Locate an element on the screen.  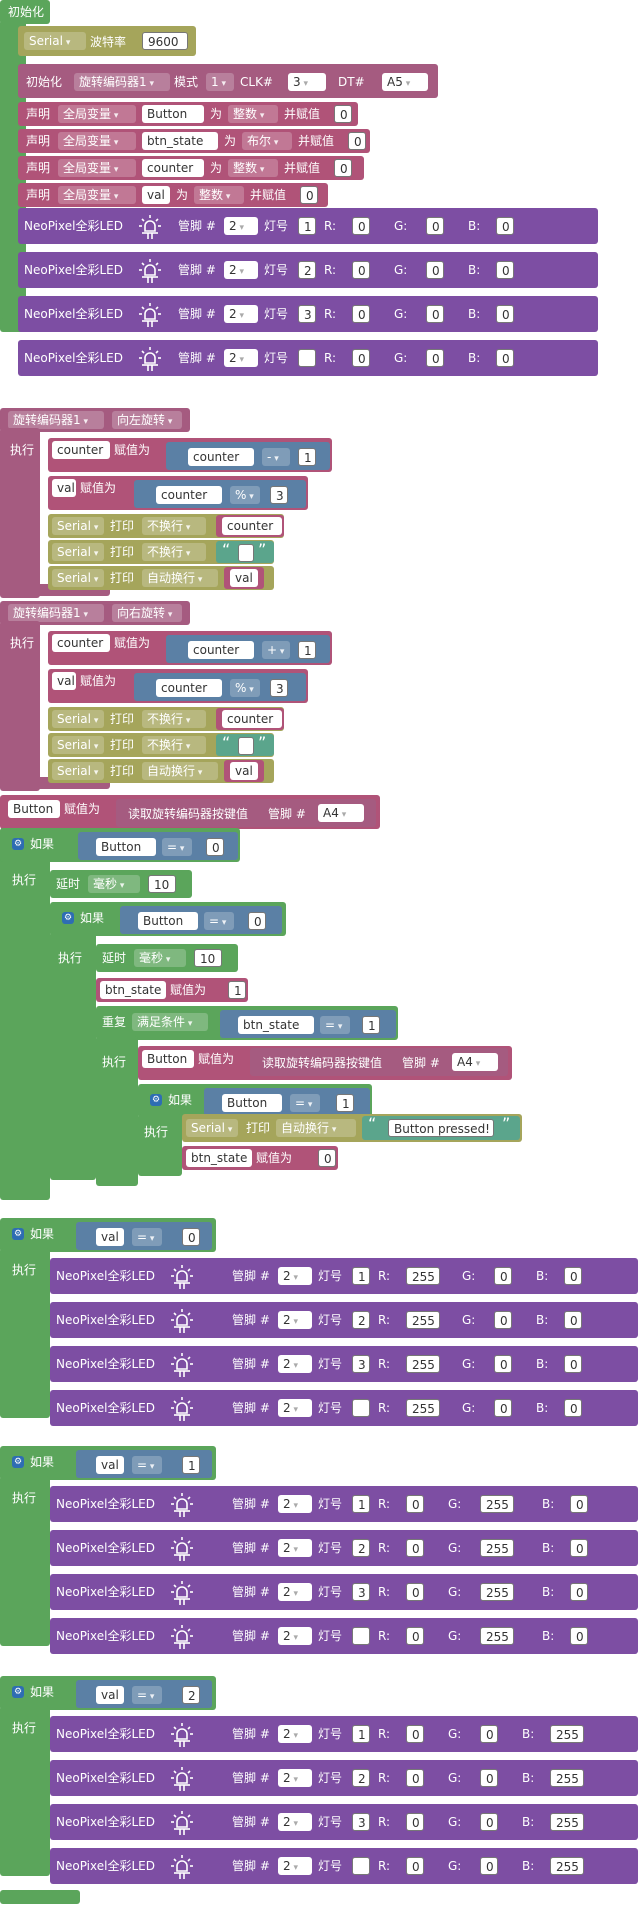
dt-field: A5 is located at coordinates (405, 82).